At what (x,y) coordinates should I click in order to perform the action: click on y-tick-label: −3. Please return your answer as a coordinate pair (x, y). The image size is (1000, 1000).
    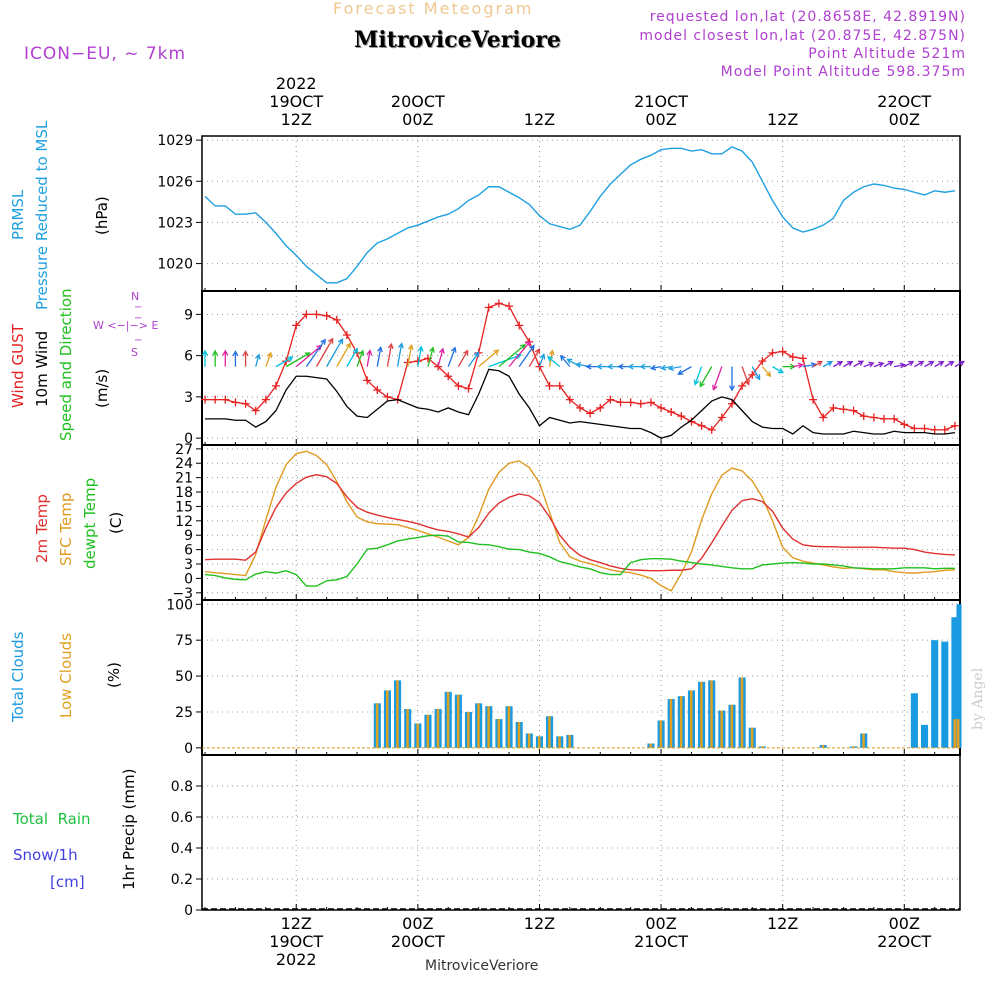
    Looking at the image, I should click on (182, 594).